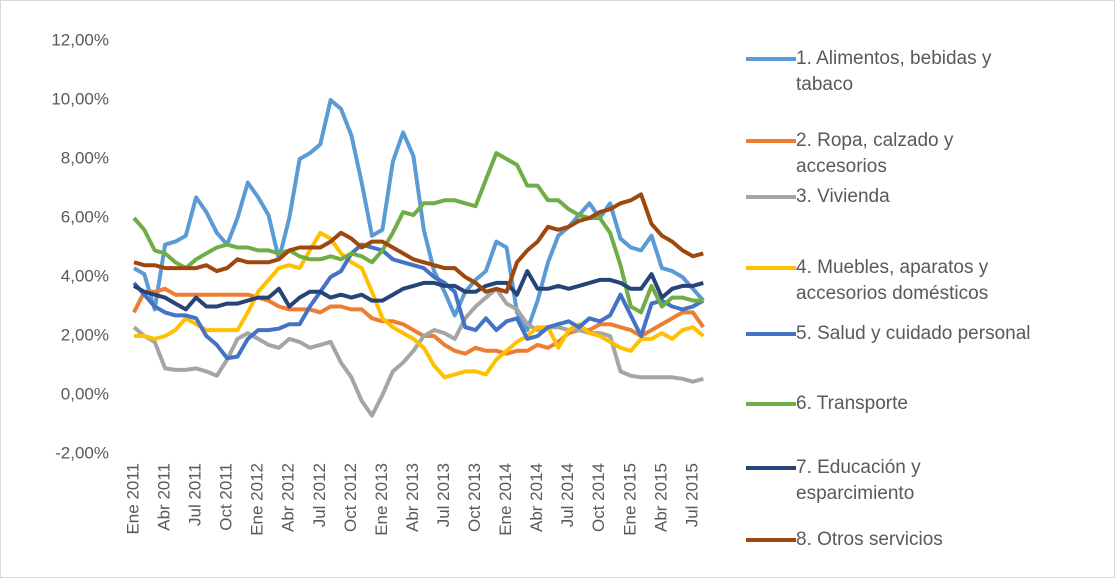 This screenshot has height=578, width=1115. What do you see at coordinates (474, 497) in the screenshot?
I see `x-tick-label: Oct 2013` at bounding box center [474, 497].